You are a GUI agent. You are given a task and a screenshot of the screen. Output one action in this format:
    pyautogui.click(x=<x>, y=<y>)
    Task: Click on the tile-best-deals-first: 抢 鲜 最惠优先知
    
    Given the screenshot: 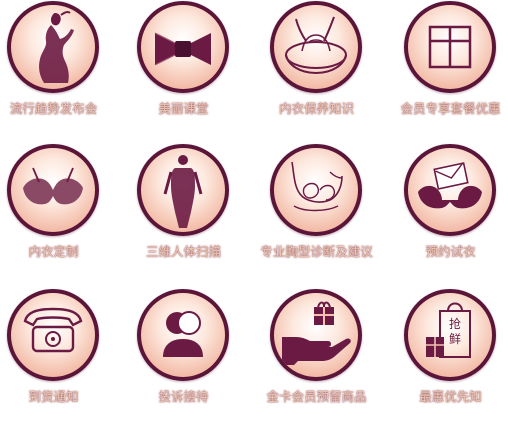 What is the action you would take?
    pyautogui.click(x=447, y=356)
    